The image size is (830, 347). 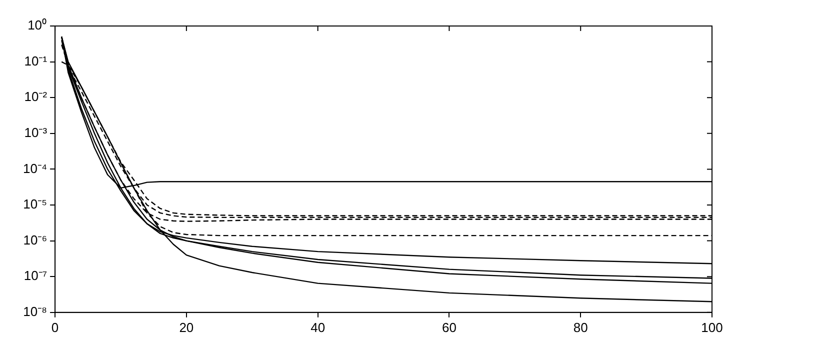 I want to click on x-tick-label: 40, so click(x=318, y=327).